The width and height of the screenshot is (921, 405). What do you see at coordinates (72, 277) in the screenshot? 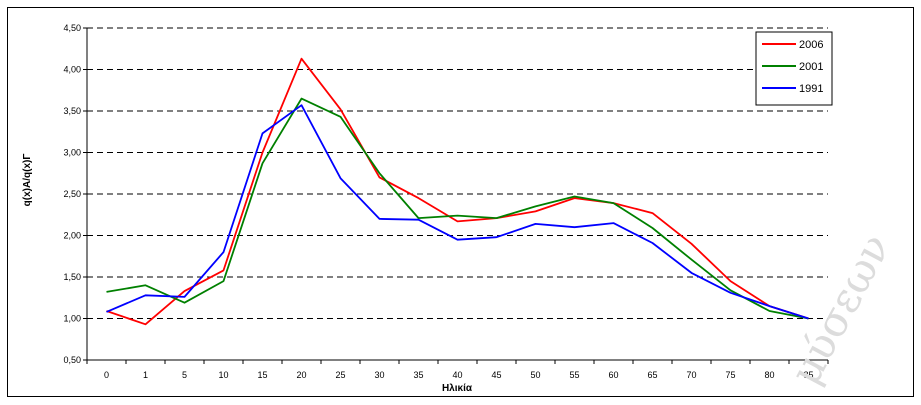
I see `y-tick-label: 1,50` at bounding box center [72, 277].